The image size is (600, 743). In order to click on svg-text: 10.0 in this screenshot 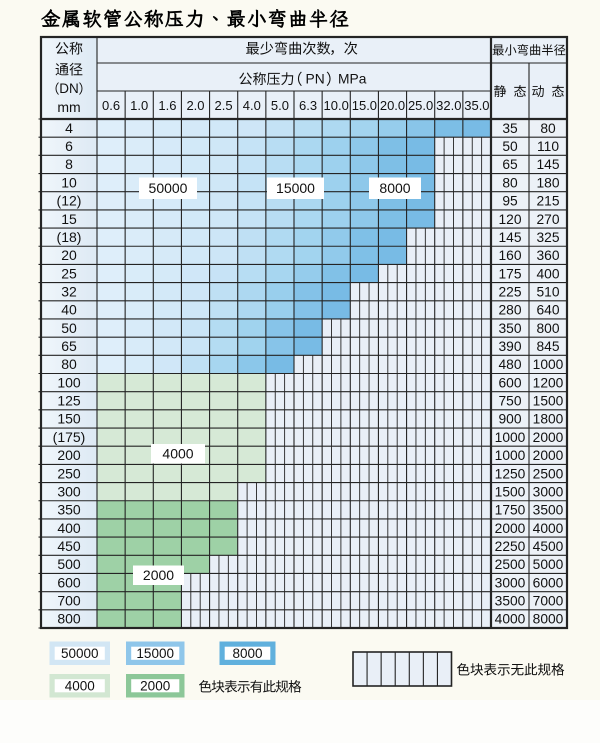, I will do `click(336, 105)`.